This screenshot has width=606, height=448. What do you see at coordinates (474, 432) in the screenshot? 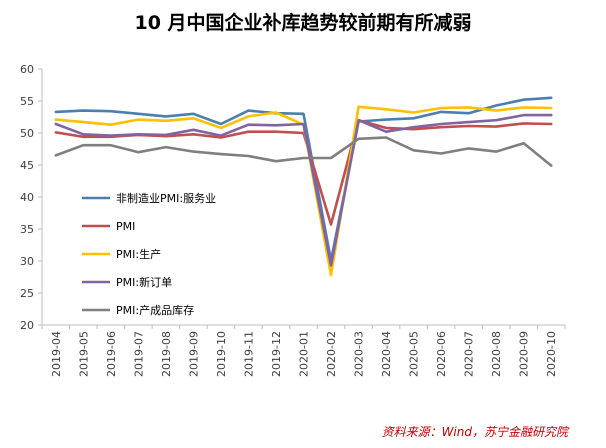
I see `source-note: 资料来源：Wind，苏宁金融研究院` at bounding box center [474, 432].